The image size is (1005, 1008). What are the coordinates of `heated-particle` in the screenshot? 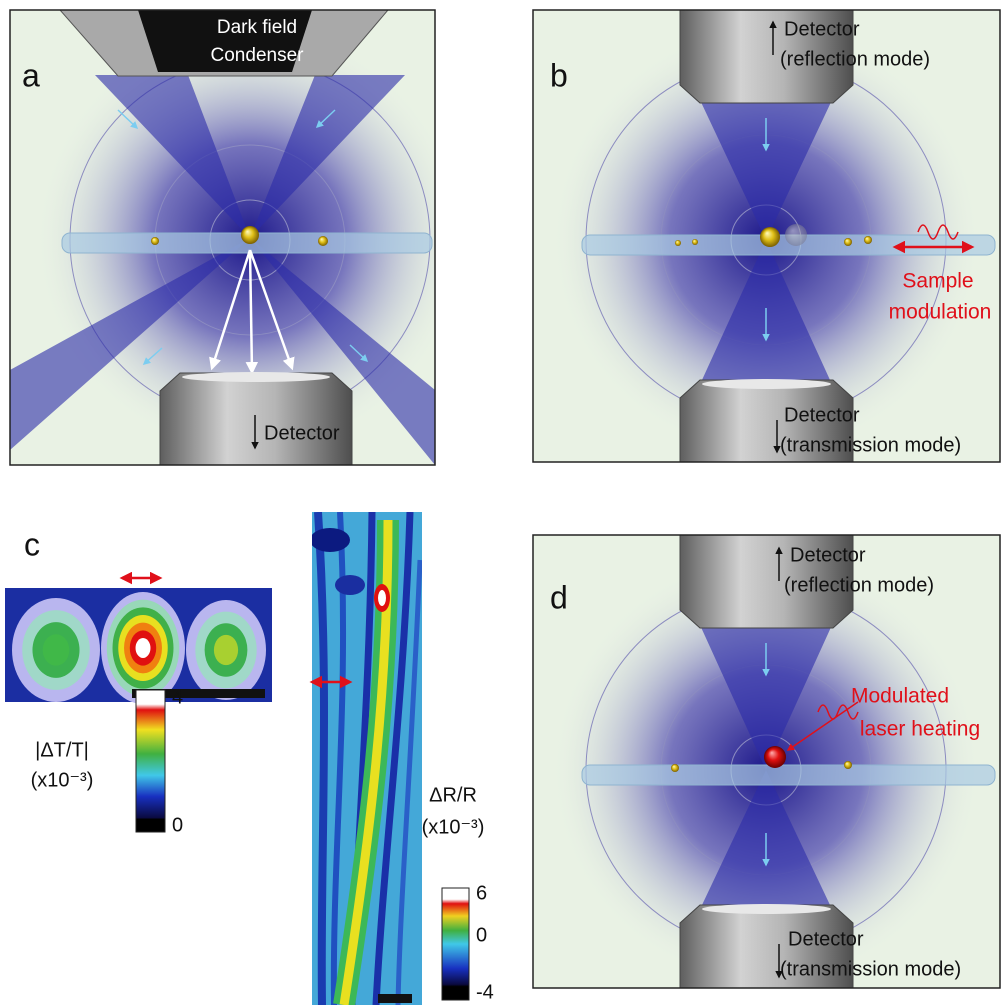 It's located at (775, 757).